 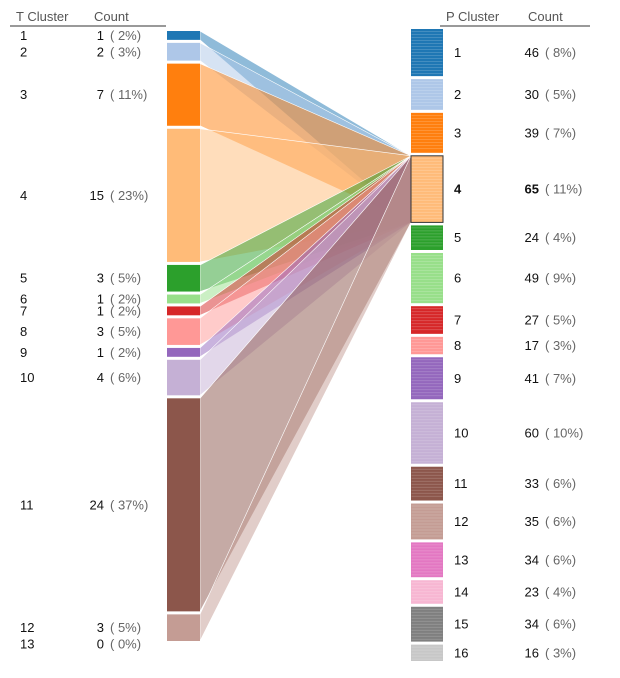 What do you see at coordinates (125, 627) in the screenshot?
I see `left-pct-12: ( 5%)` at bounding box center [125, 627].